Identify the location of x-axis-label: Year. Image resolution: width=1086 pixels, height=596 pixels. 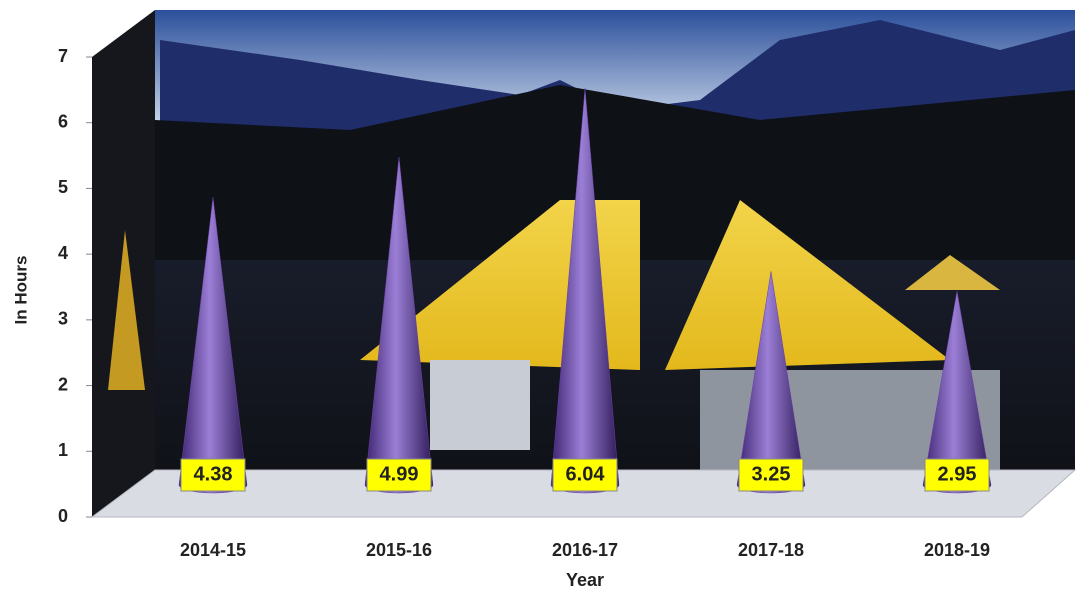
(585, 580).